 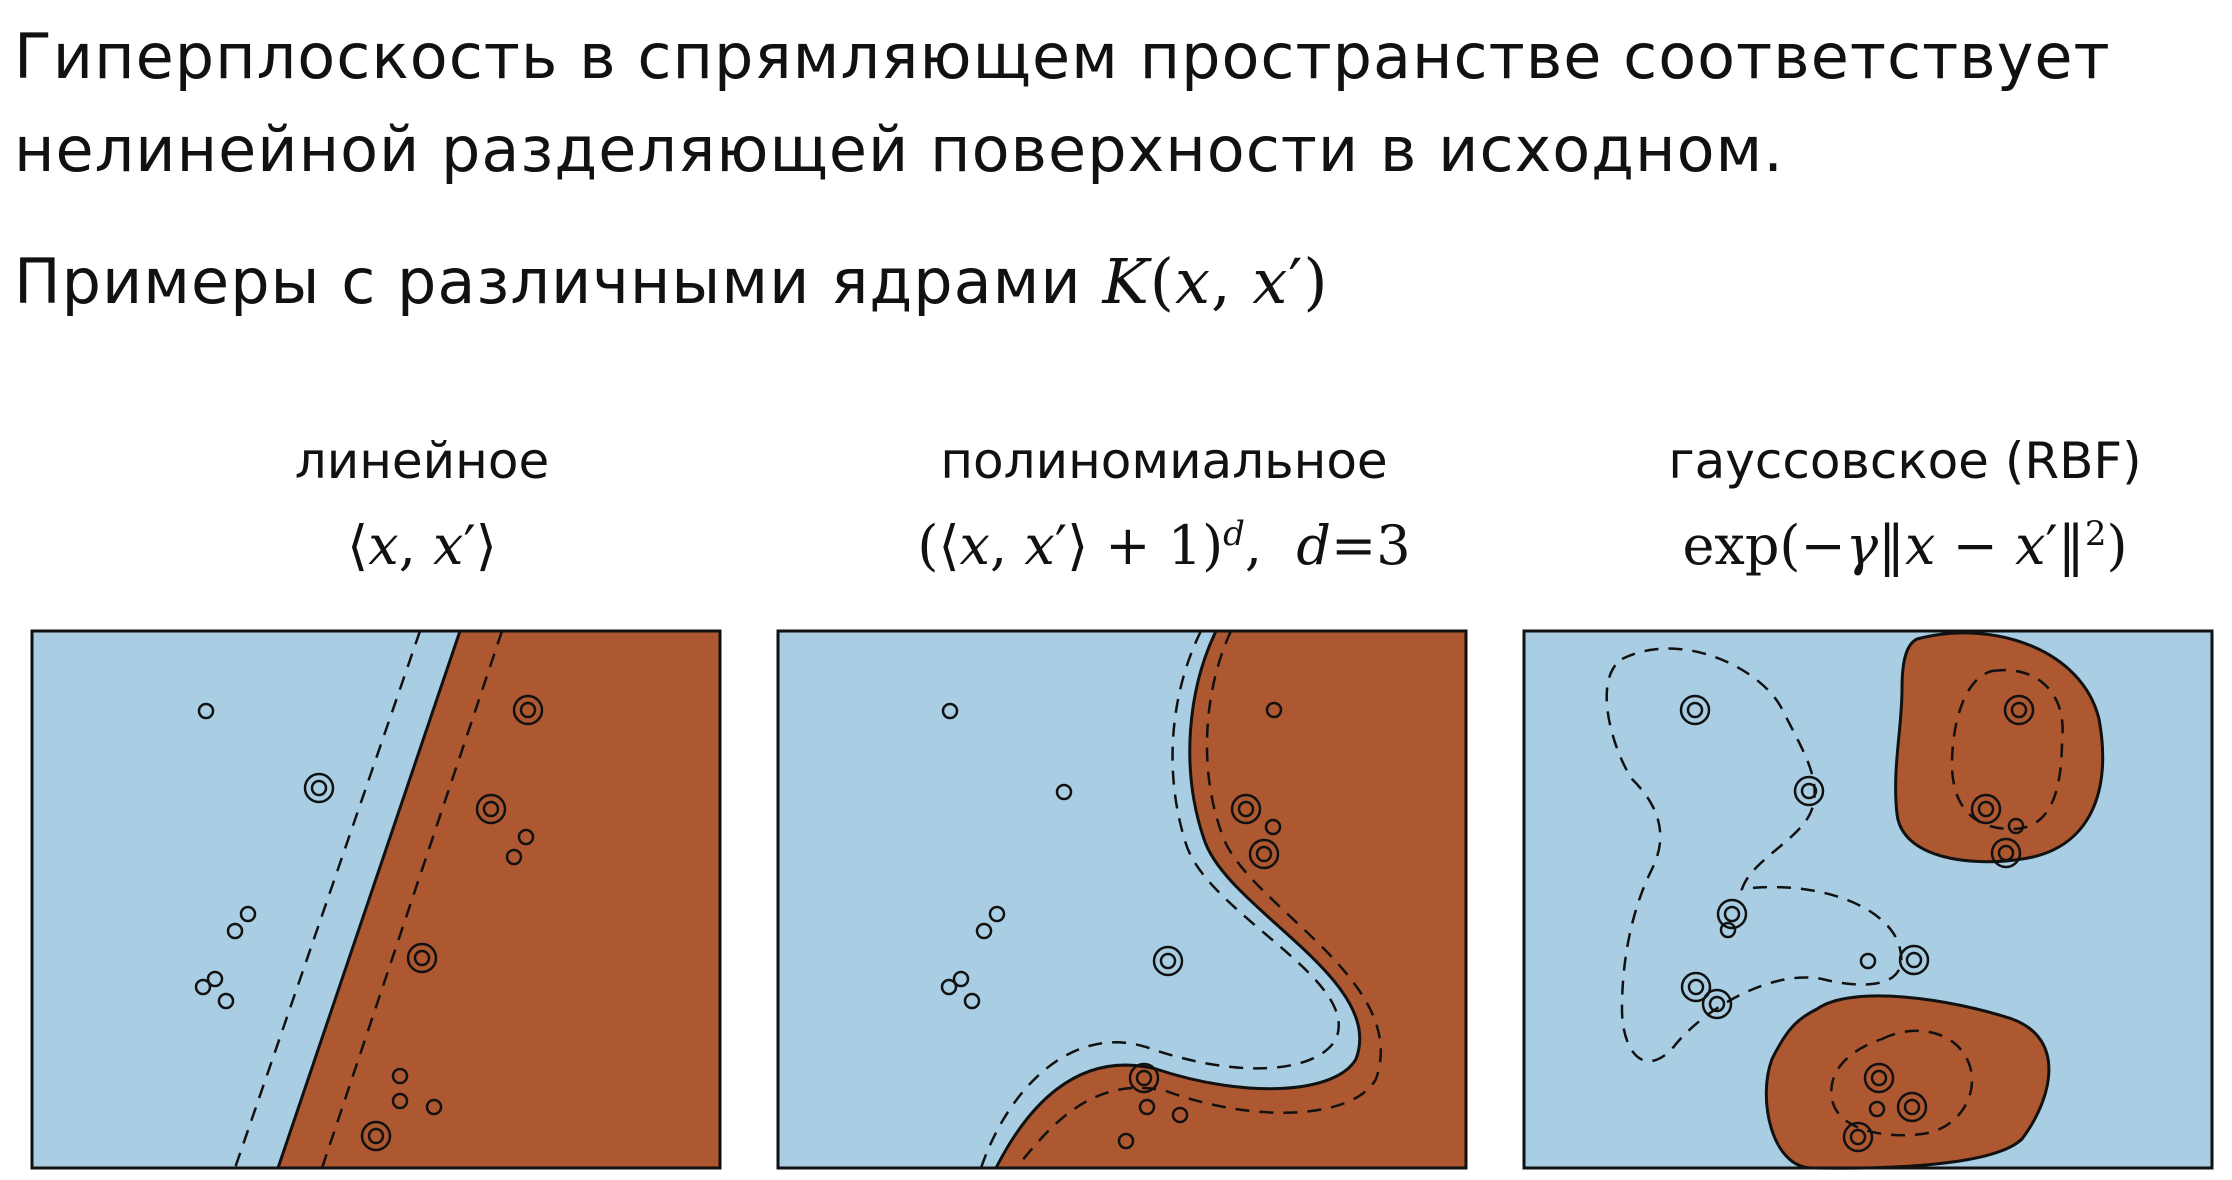 What do you see at coordinates (548, 281) in the screenshot?
I see `examples-text: Примеры с различными ядрами` at bounding box center [548, 281].